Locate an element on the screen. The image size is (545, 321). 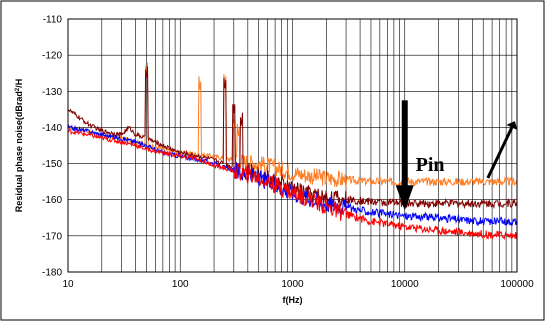
y-tick-label: -160 is located at coordinates (52, 200).